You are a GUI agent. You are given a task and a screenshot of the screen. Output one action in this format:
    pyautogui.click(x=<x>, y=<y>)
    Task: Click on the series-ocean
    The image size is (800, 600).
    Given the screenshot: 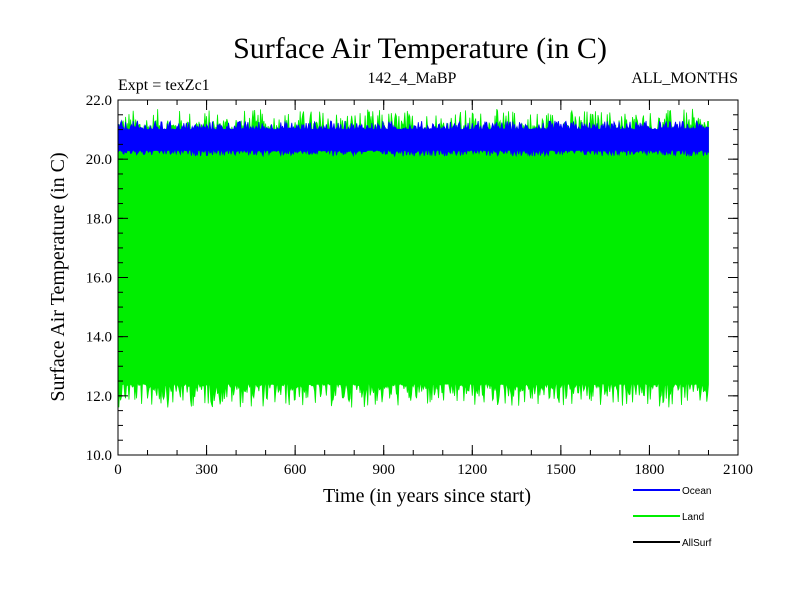 What is the action you would take?
    pyautogui.click(x=413, y=138)
    